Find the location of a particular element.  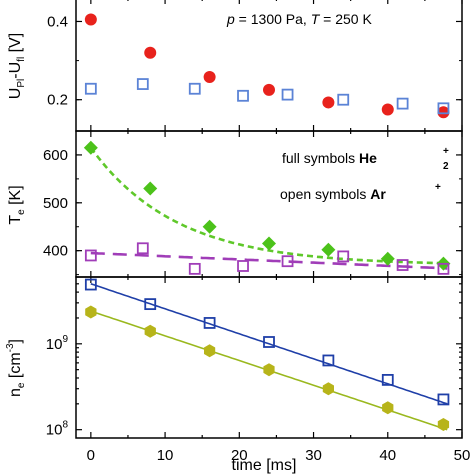

y-tick-label: 400 is located at coordinates (55, 251).